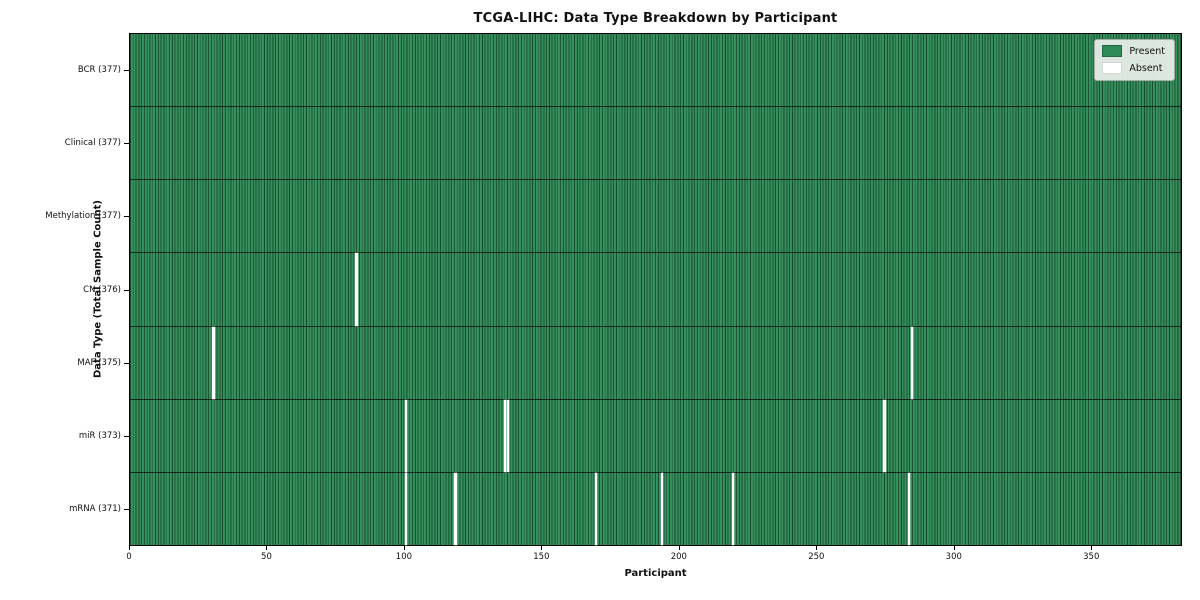  Describe the element at coordinates (83, 216) in the screenshot. I see `y-tick-label-Methylation: Methylation (377)` at that location.